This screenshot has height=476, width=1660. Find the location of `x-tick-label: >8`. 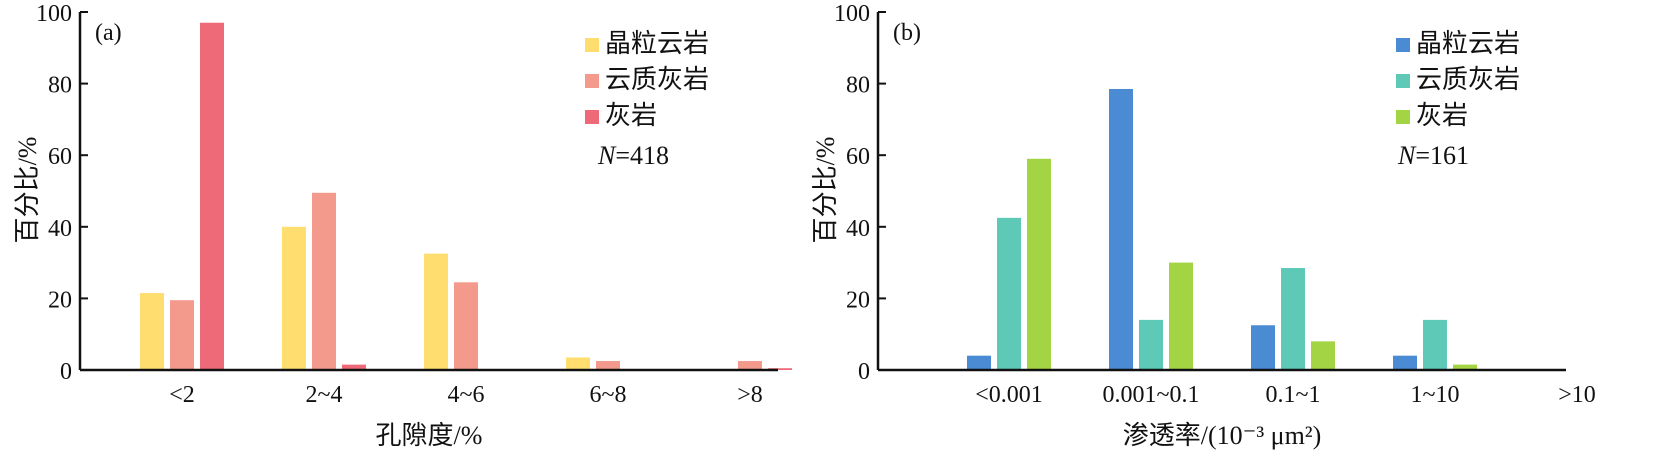

x-tick-label: >8 is located at coordinates (750, 395).